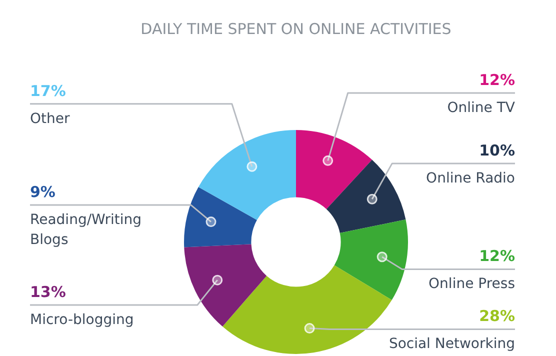  I want to click on data-label: 9%, so click(43, 192).